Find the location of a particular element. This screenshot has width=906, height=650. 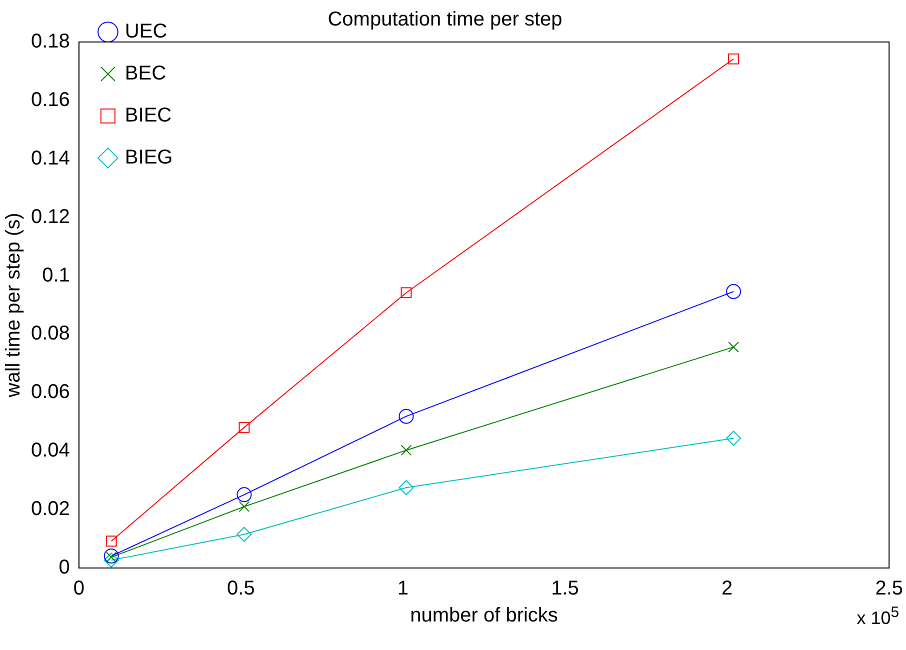

legend-label: BIEC is located at coordinates (148, 115).